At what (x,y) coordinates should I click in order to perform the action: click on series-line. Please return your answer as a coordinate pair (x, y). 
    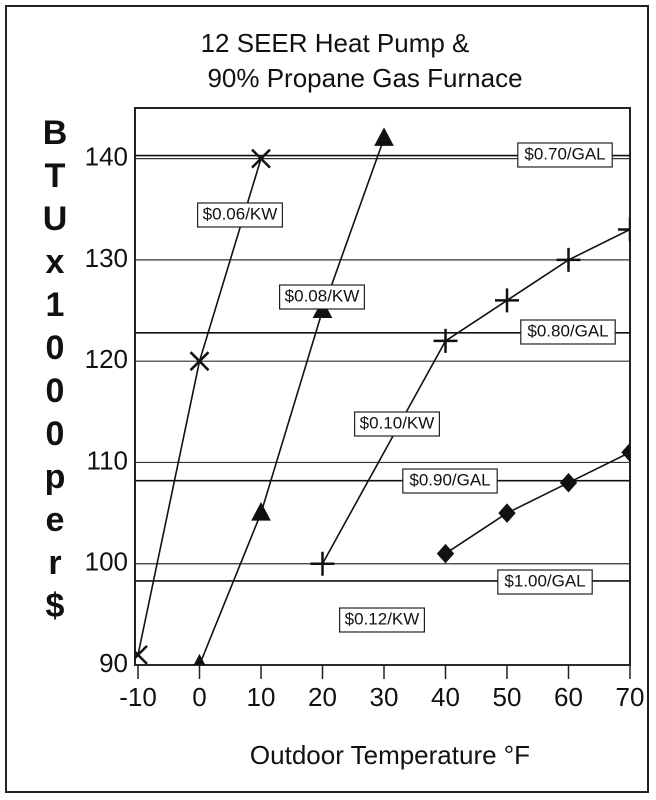
    Looking at the image, I should click on (537, 503).